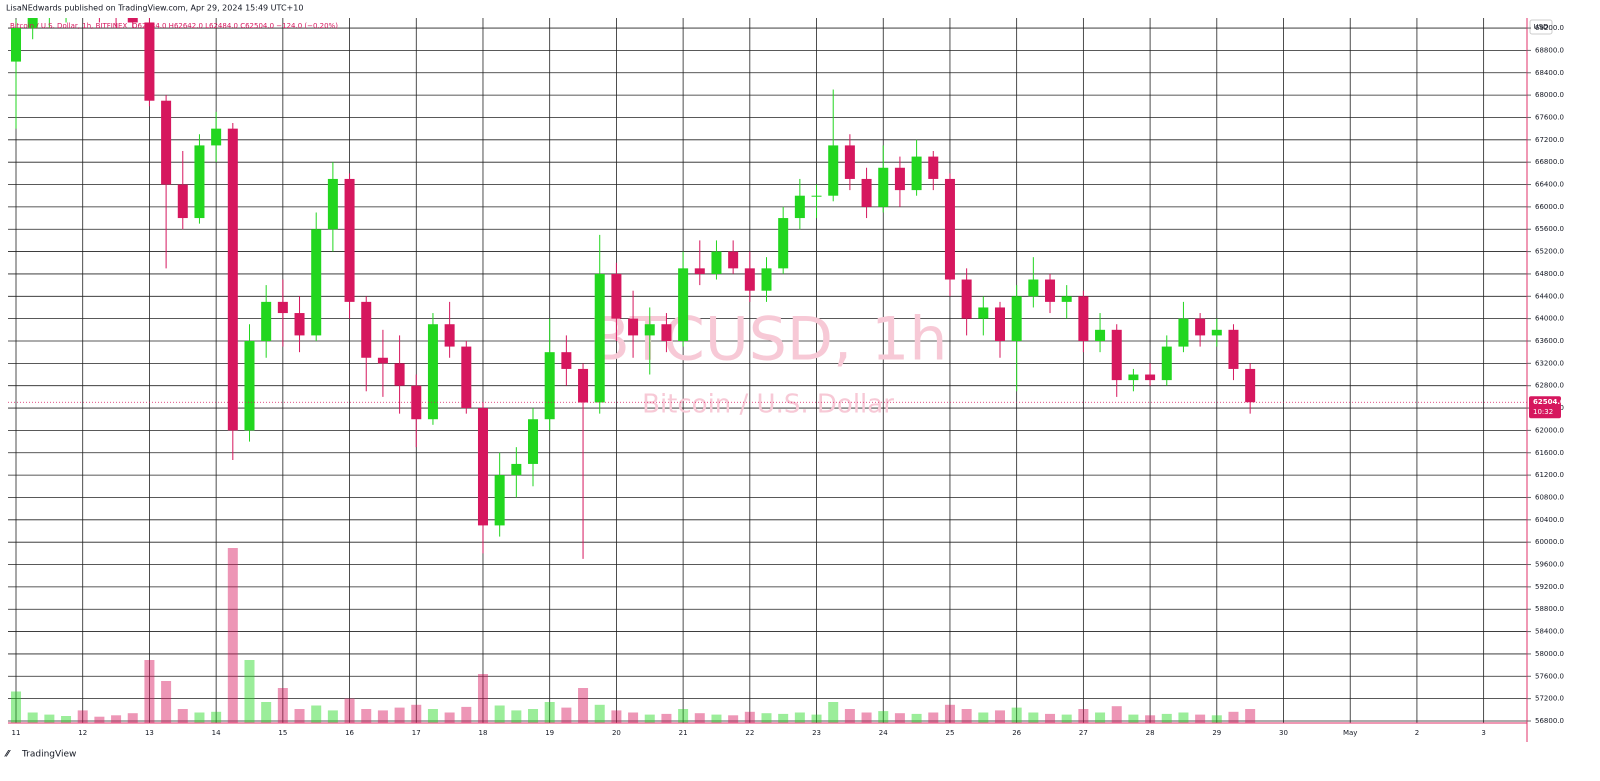 The image size is (1600, 781). Describe the element at coordinates (616, 733) in the screenshot. I see `x-tick-label: 20` at that location.